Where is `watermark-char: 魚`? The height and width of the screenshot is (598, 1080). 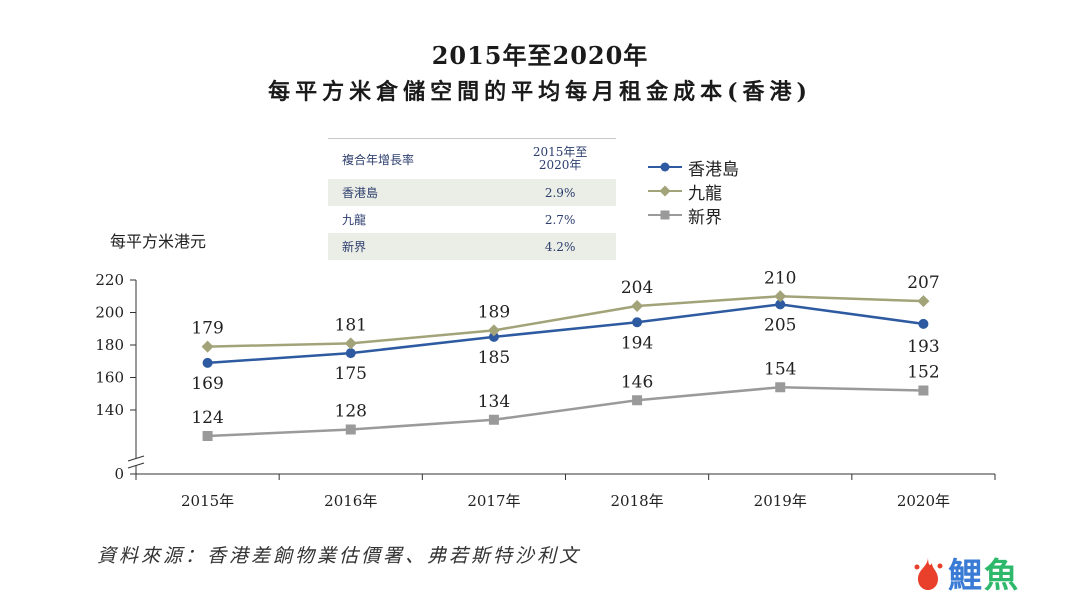 watermark-char: 魚 is located at coordinates (1002, 576).